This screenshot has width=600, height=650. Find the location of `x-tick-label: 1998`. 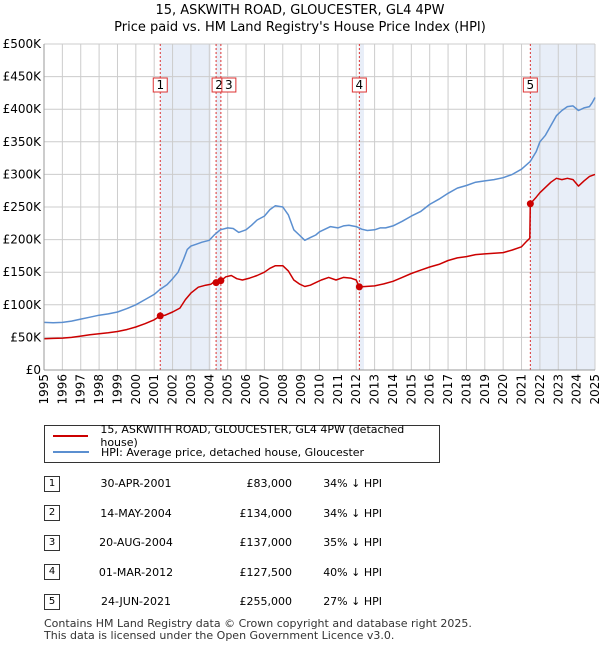

x-tick-label: 1998 is located at coordinates (99, 389).